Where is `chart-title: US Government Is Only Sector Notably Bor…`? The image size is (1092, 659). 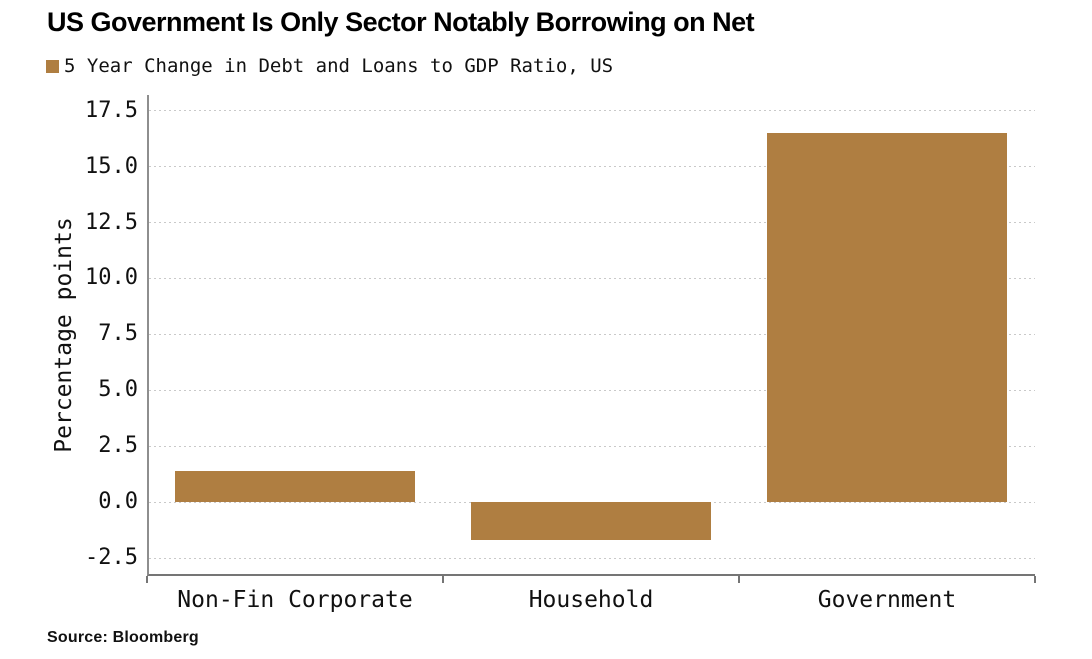
chart-title: US Government Is Only Sector Notably Bor… is located at coordinates (401, 22).